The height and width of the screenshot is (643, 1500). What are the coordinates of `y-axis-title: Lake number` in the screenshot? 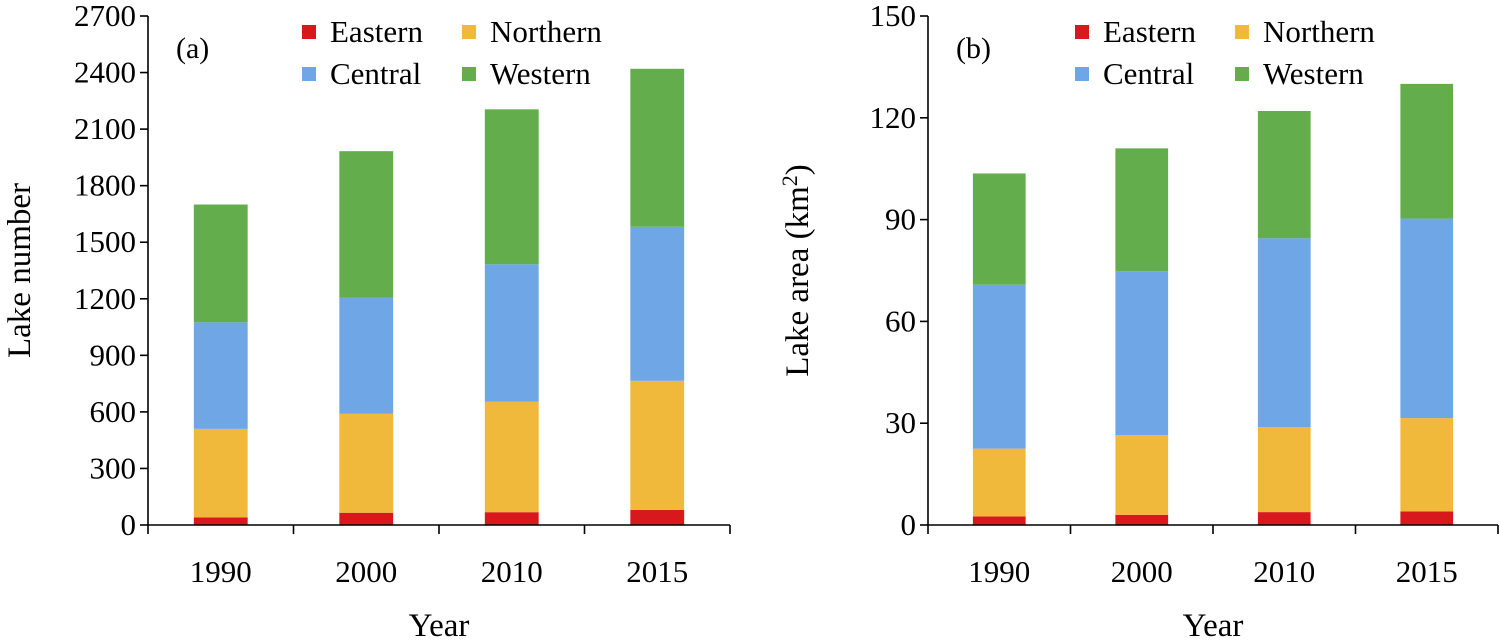 It's located at (20, 270).